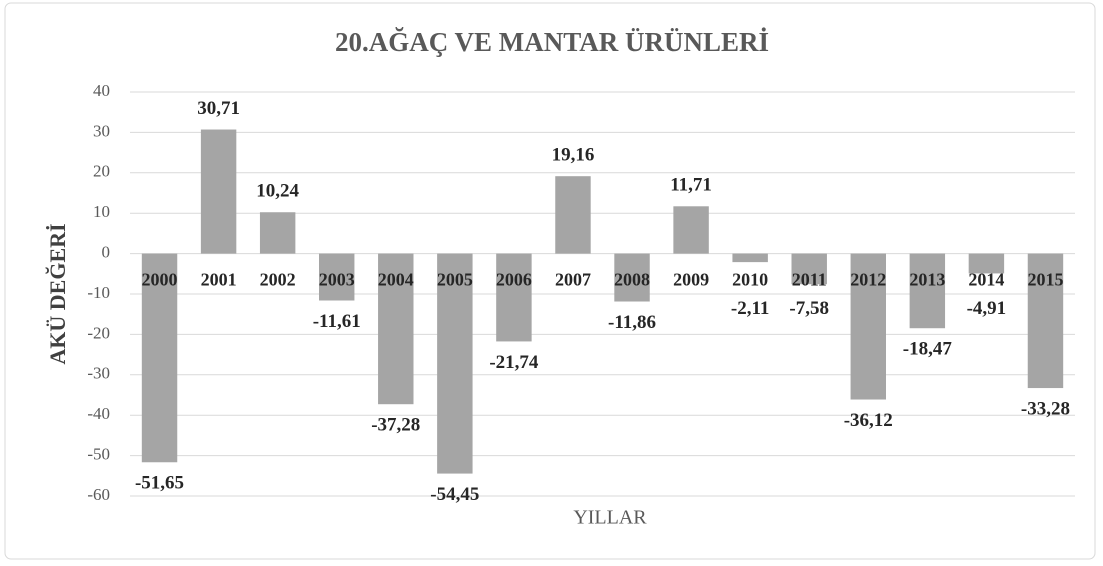 Image resolution: width=1103 pixels, height=566 pixels. Describe the element at coordinates (987, 308) in the screenshot. I see `data-label: -4,91` at that location.